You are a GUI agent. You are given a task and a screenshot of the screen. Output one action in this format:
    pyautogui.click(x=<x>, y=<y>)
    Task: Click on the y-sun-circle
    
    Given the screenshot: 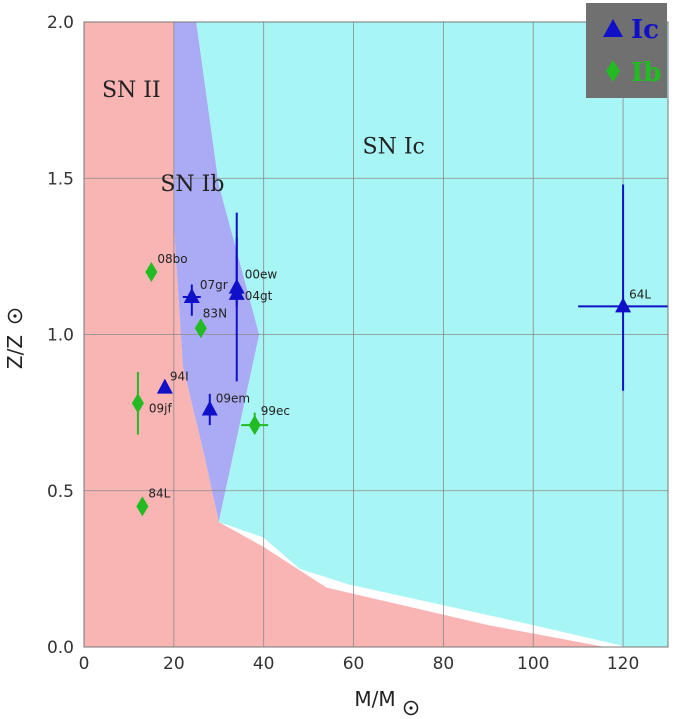 What is the action you would take?
    pyautogui.click(x=15, y=316)
    